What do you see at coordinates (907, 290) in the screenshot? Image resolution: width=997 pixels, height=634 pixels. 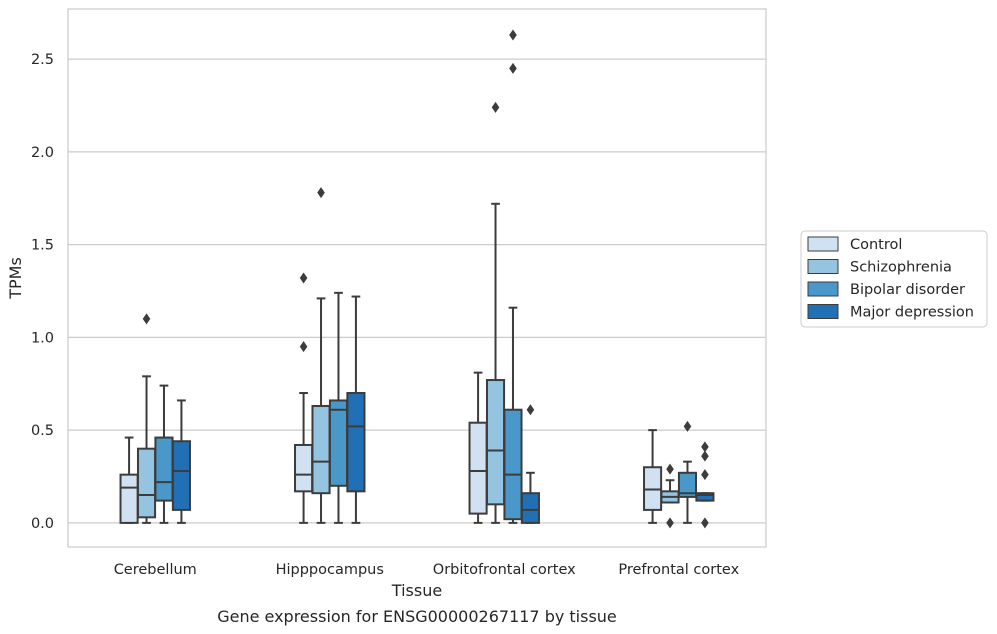 I see `legend-label: Bipolar disorder` at bounding box center [907, 290].